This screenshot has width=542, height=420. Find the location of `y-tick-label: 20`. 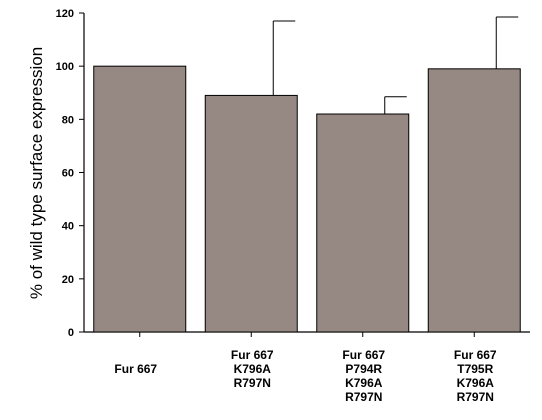

y-tick-label: 20 is located at coordinates (68, 280).